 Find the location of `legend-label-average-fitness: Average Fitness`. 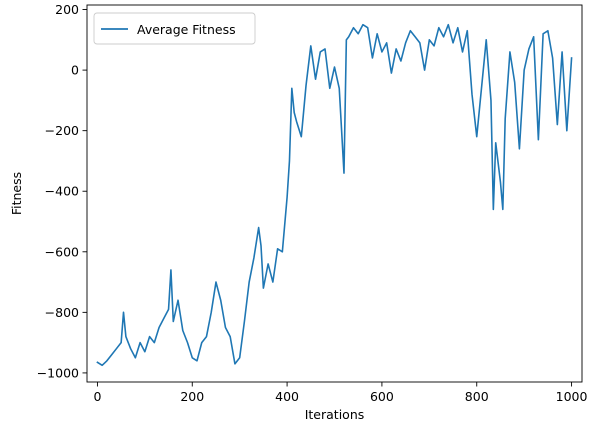

legend-label-average-fitness: Average Fitness is located at coordinates (186, 29).